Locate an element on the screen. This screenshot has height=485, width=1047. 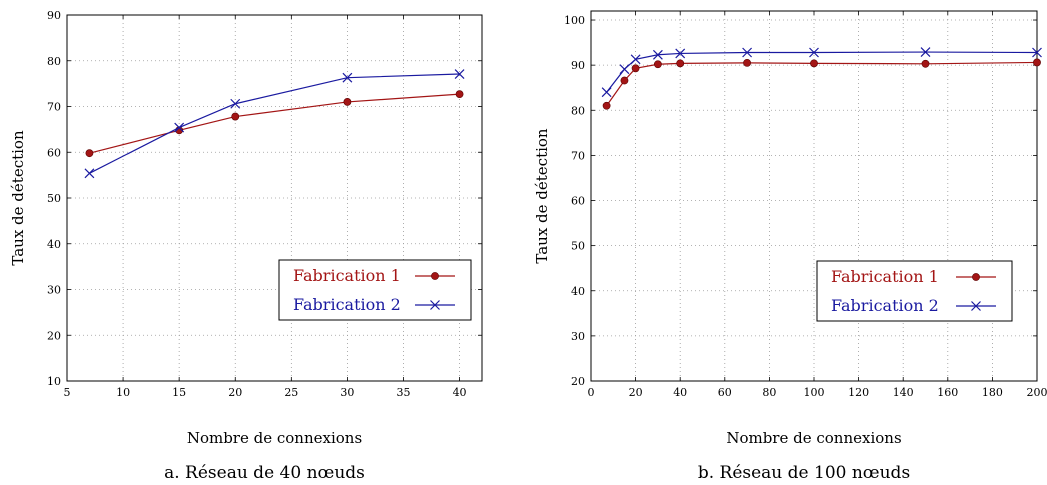
x-tick-label: 80 is located at coordinates (769, 392).